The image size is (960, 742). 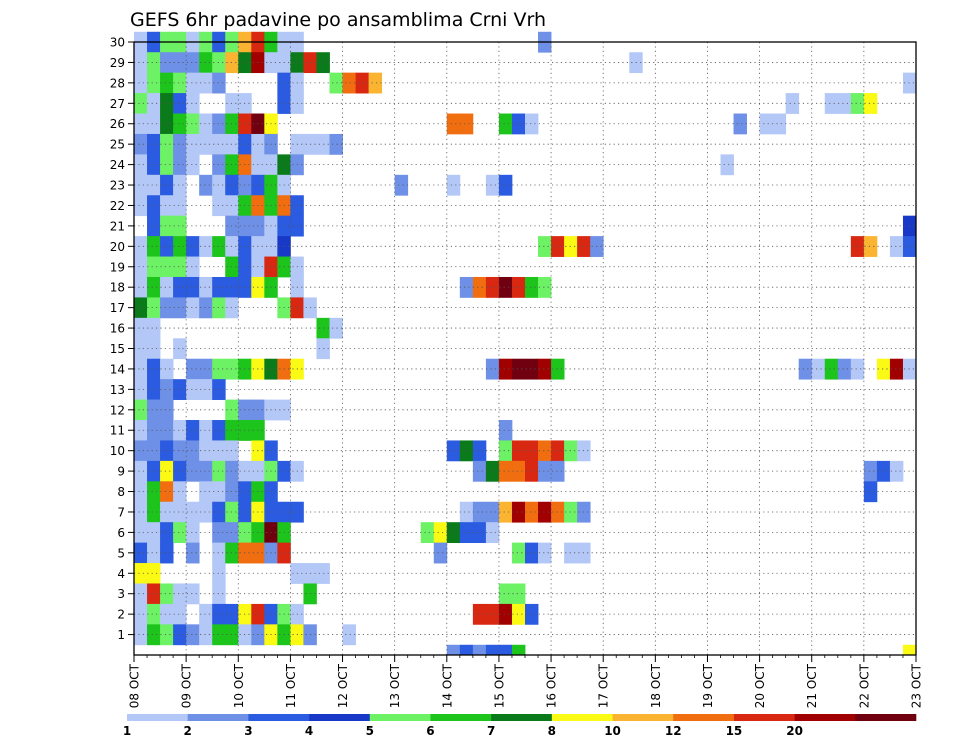 I want to click on x-tick-label: 17 OCT, so click(x=604, y=685).